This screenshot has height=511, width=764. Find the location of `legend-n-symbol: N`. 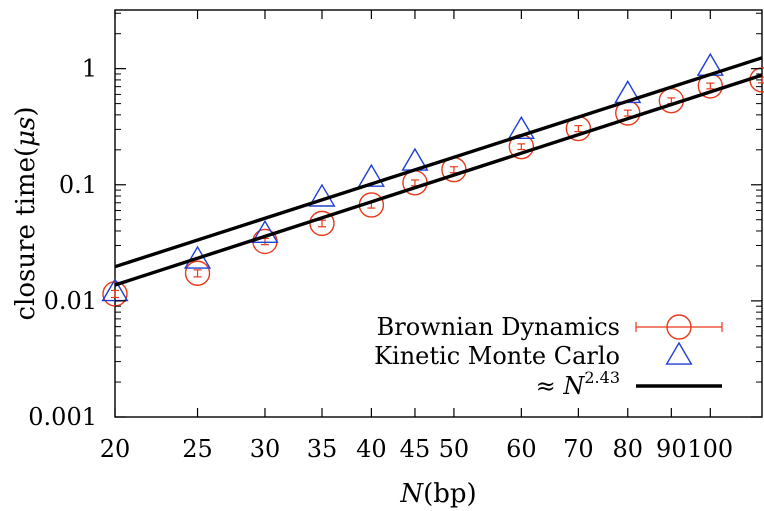

legend-n-symbol: N is located at coordinates (573, 386).